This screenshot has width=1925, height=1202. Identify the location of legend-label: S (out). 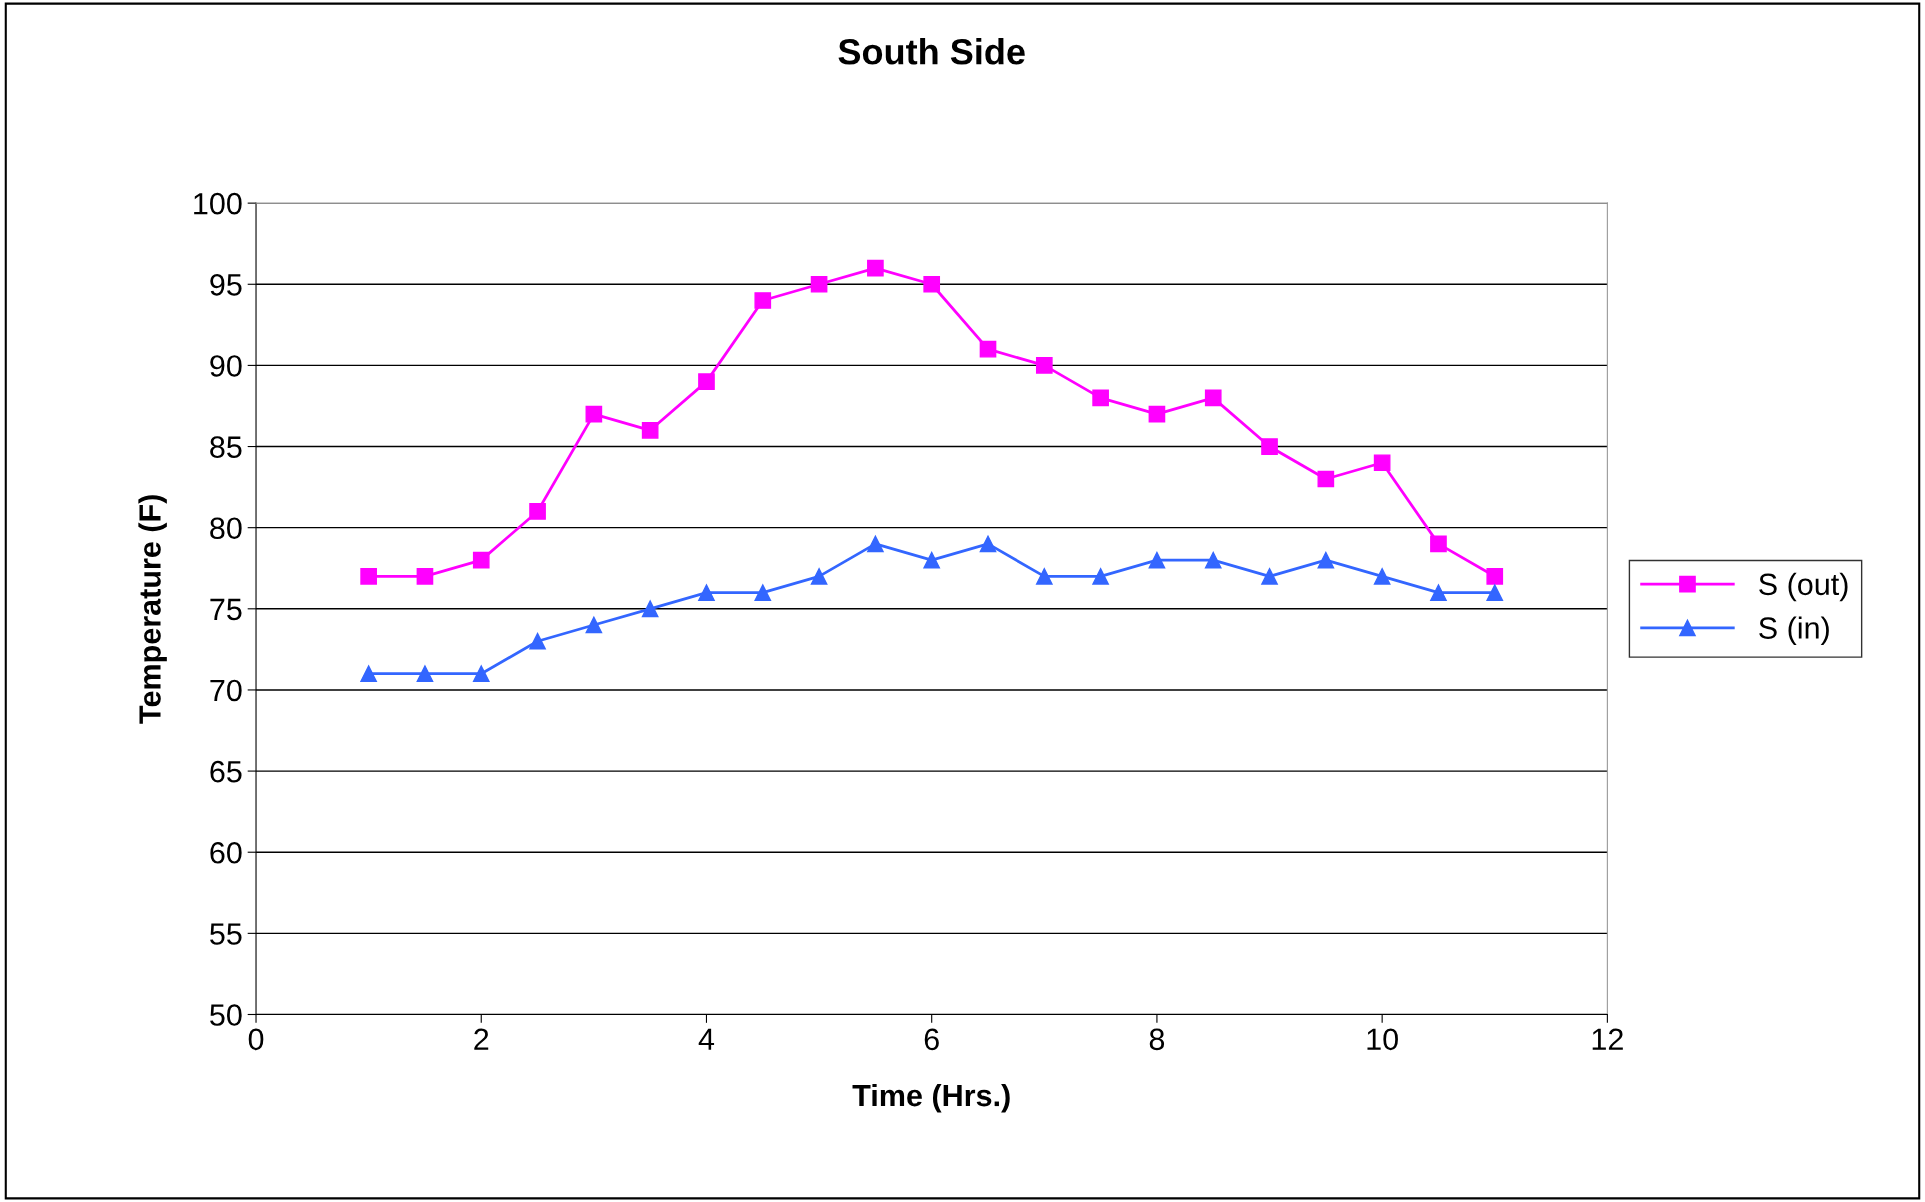
(1803, 587).